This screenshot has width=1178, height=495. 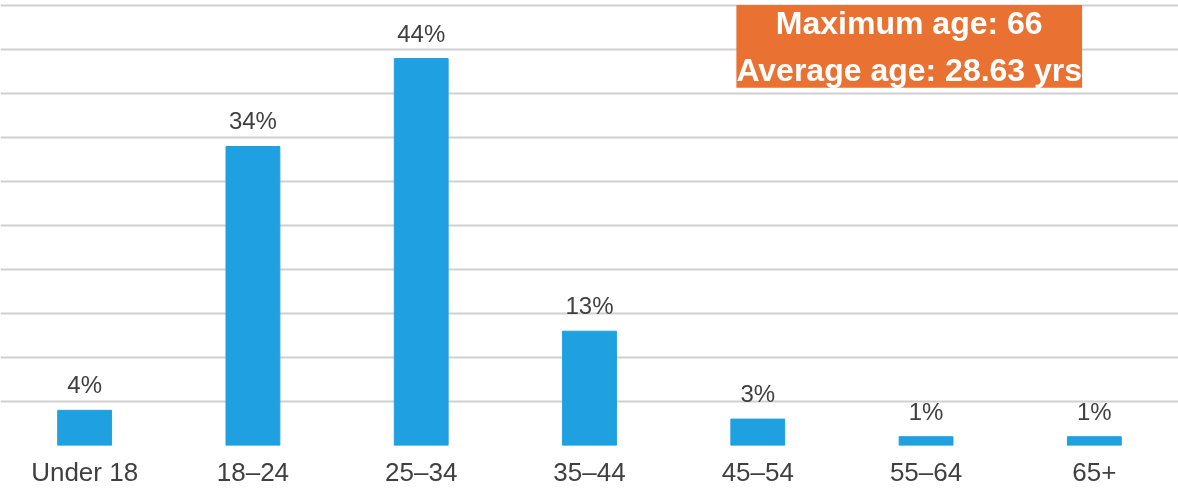 I want to click on annotation: Maximum age: 66 Average age: 28.63 yrs, so click(x=909, y=46).